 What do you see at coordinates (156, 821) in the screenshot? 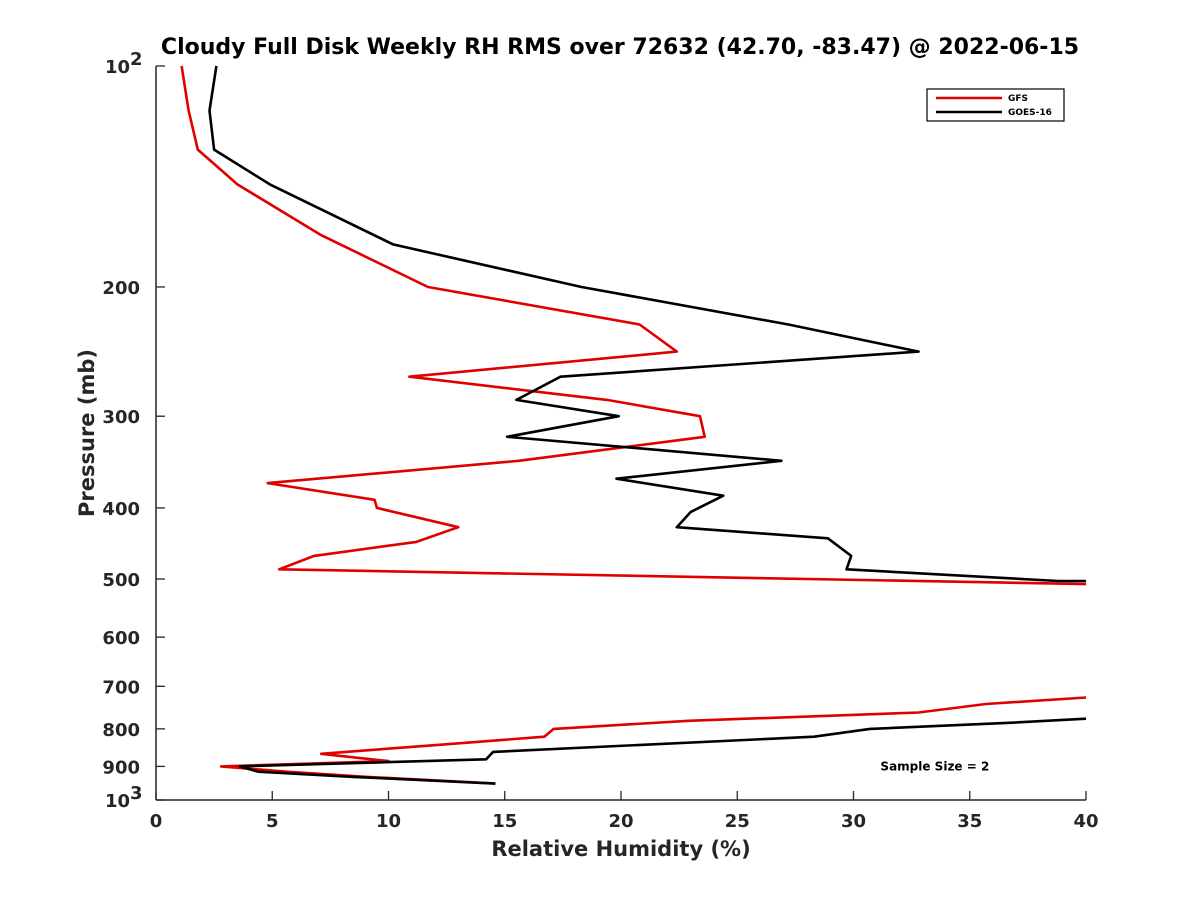
I see `x-tick-label: 0` at bounding box center [156, 821].